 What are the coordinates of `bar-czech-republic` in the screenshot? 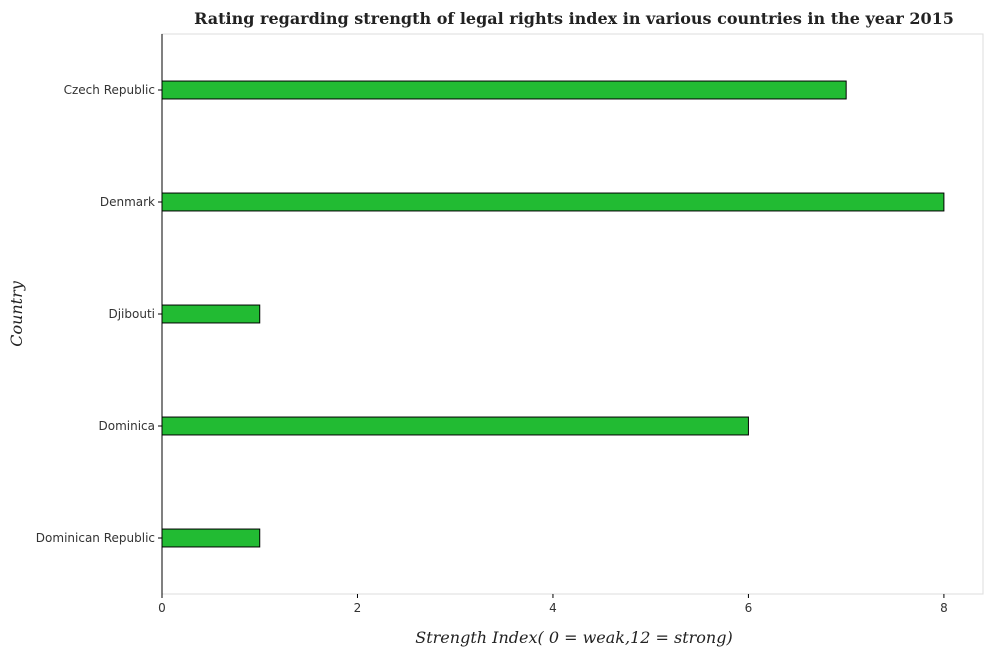 It's located at (504, 90).